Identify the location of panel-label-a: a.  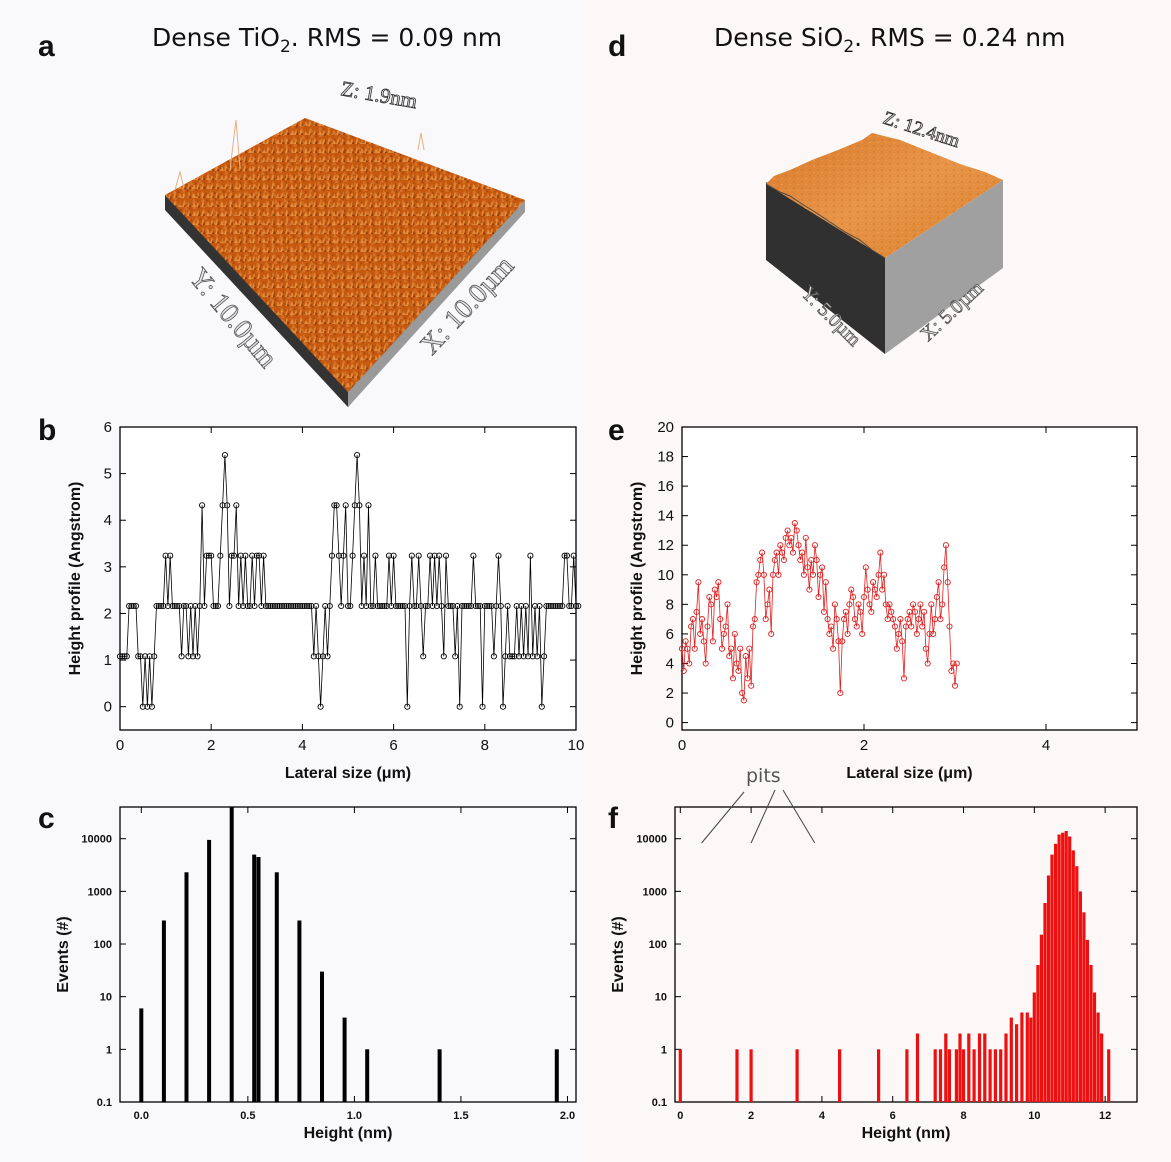
(46, 46).